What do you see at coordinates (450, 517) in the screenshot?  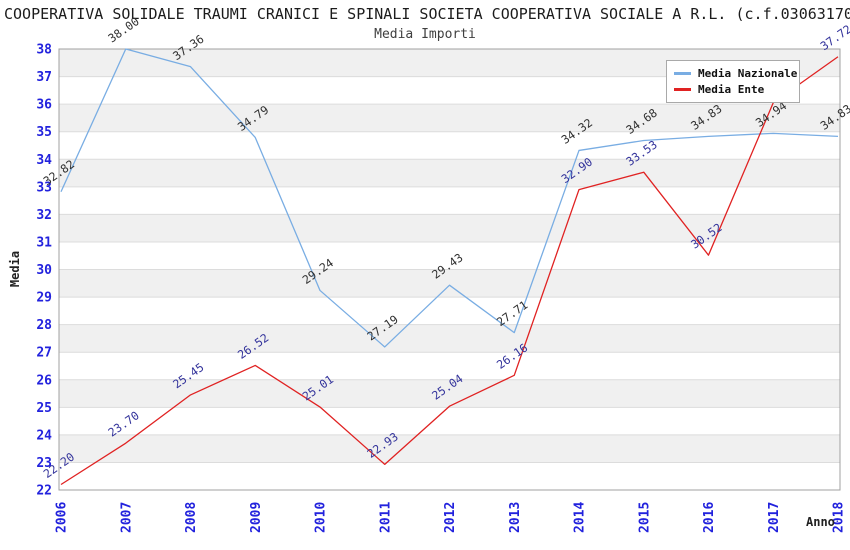 I see `x-tick-label: 2012` at bounding box center [450, 517].